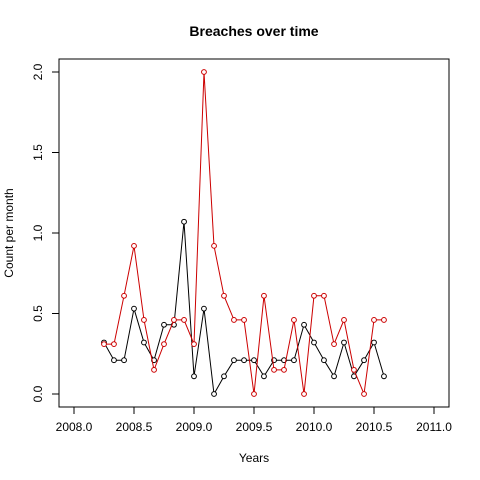 This screenshot has width=480, height=480. What do you see at coordinates (45, 232) in the screenshot?
I see `y-axis: 0.0 0.5 1.0 1.5 2.0` at bounding box center [45, 232].